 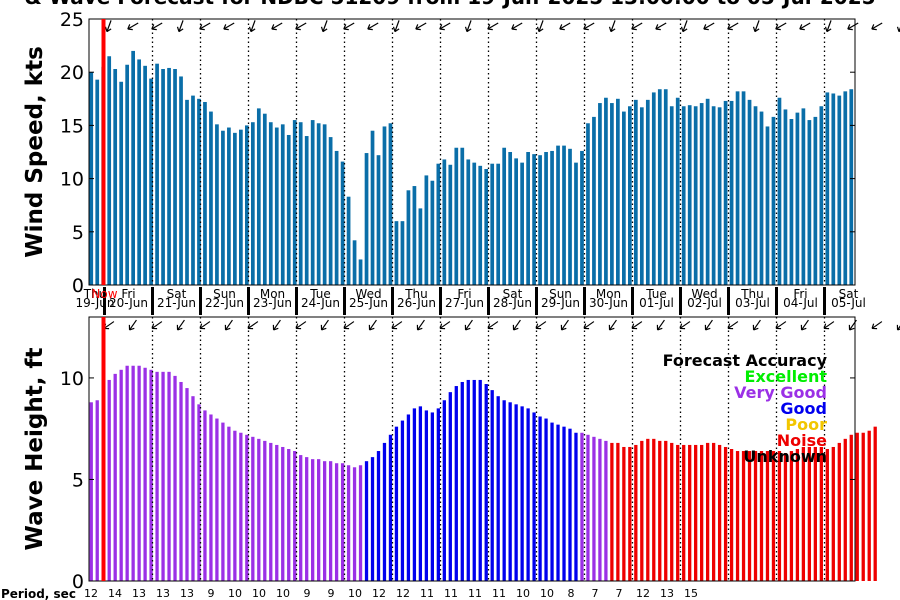 What do you see at coordinates (849, 294) in the screenshot?
I see `day-name-label: Sat` at bounding box center [849, 294].